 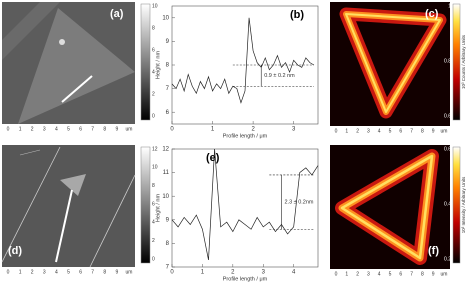 What do you see at coordinates (245, 204) in the screenshot?
I see `profile-line` at bounding box center [245, 204].